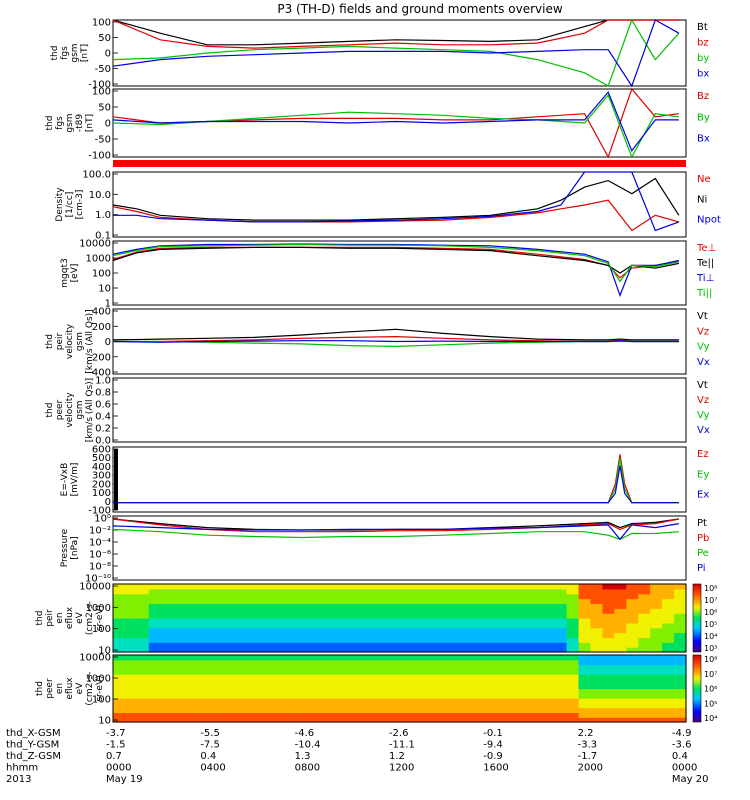  Describe the element at coordinates (396, 484) in the screenshot. I see `series-line-Ex` at that location.